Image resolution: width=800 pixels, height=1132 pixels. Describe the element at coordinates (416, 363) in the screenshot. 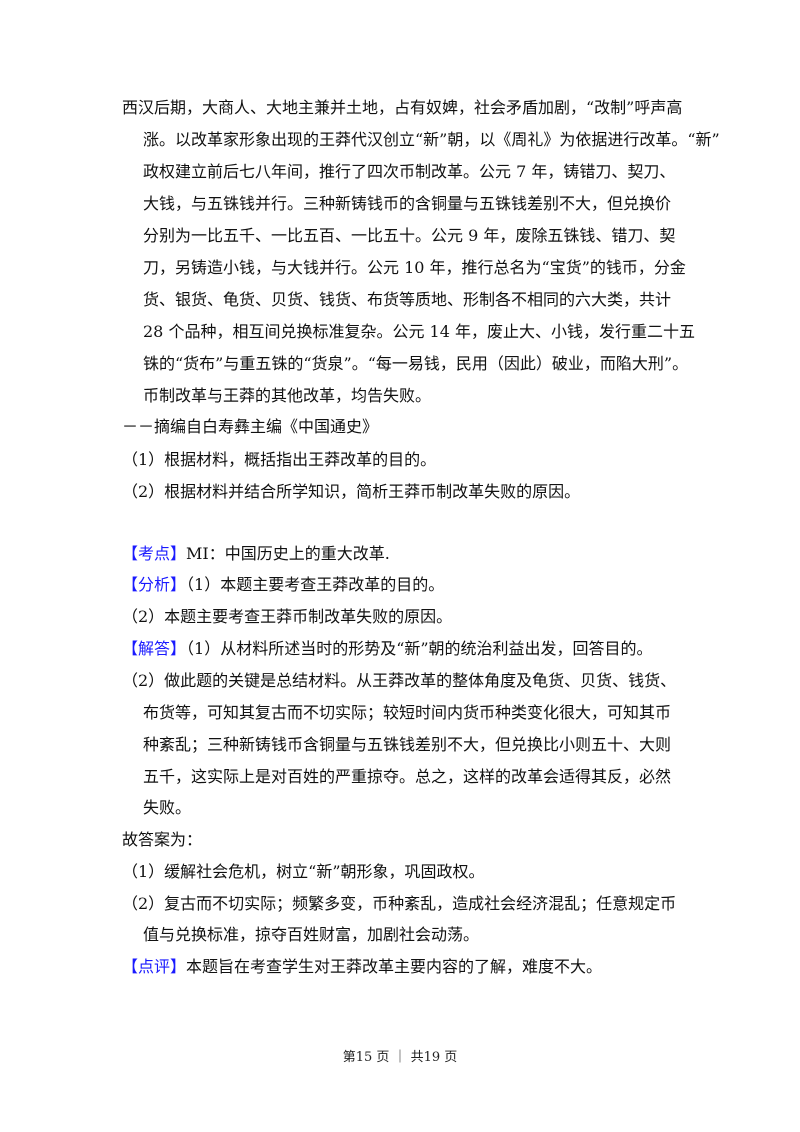

I see `line-text: 铢的“货布”与重五铢的“货泉”。“每一易钱，民用（因此）破业，而陷大刑”。` at that location.